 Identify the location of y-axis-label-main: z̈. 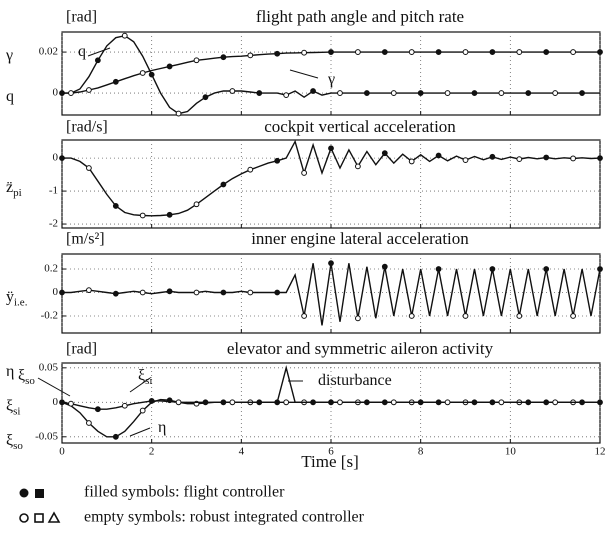
(9, 187).